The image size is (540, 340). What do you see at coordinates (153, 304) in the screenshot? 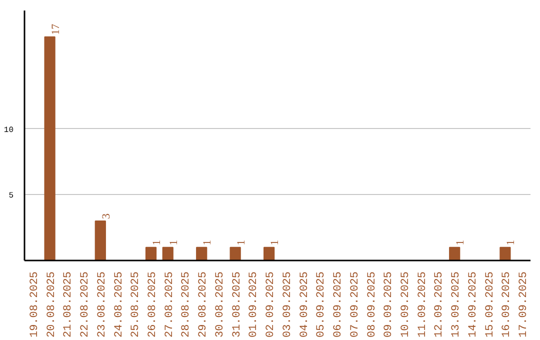
I see `x-tick-label: 26.08.2025` at bounding box center [153, 304].